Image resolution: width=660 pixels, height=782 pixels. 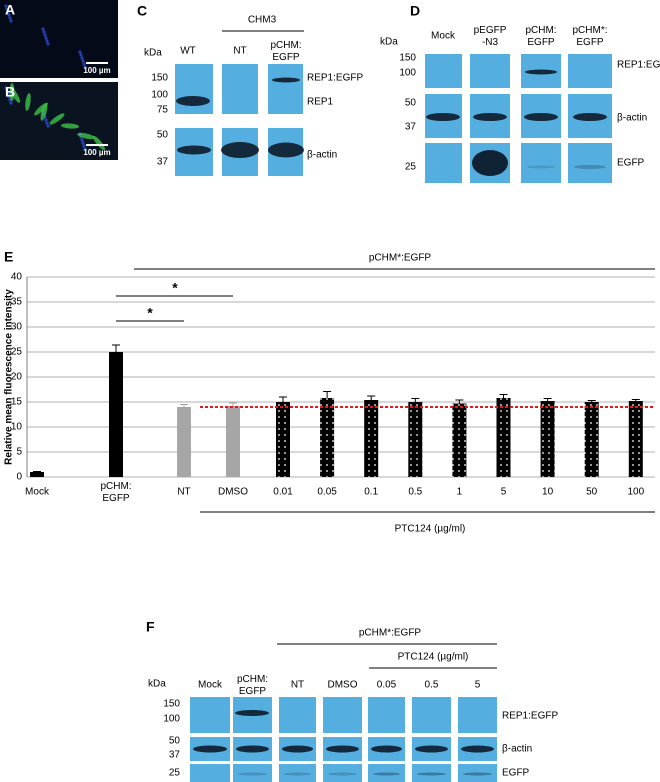 I want to click on y-tick-label: 30, so click(x=17, y=327).